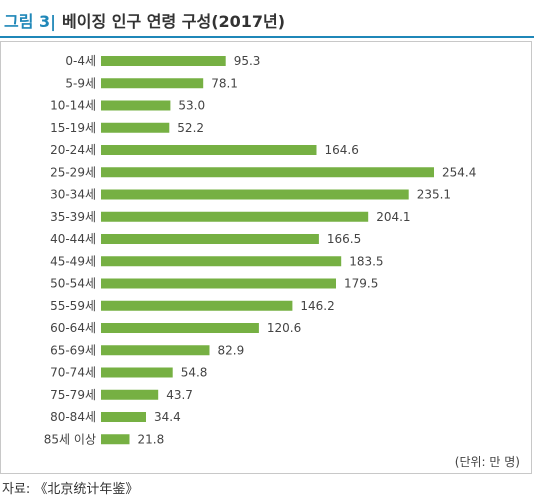 Image resolution: width=538 pixels, height=498 pixels. What do you see at coordinates (194, 373) in the screenshot?
I see `value-label: 54.8` at bounding box center [194, 373].